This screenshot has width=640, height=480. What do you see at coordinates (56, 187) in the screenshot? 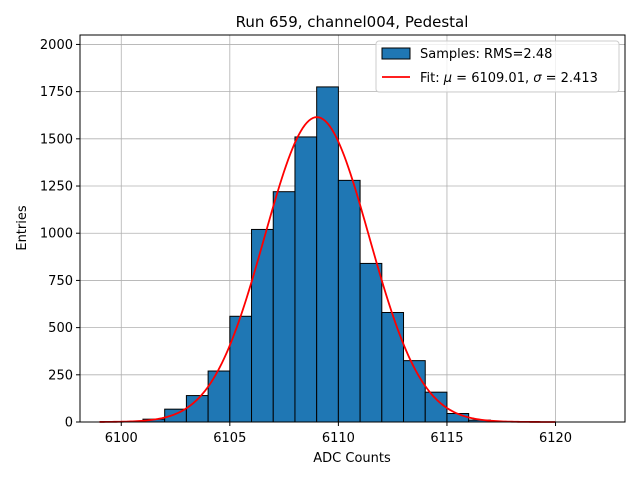
I see `y-tick-label: 1250` at bounding box center [56, 187].